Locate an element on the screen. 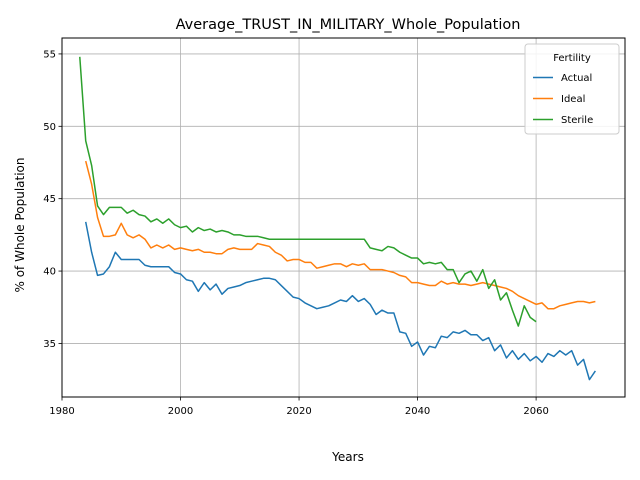  y-tick-label: 45 is located at coordinates (49, 199).